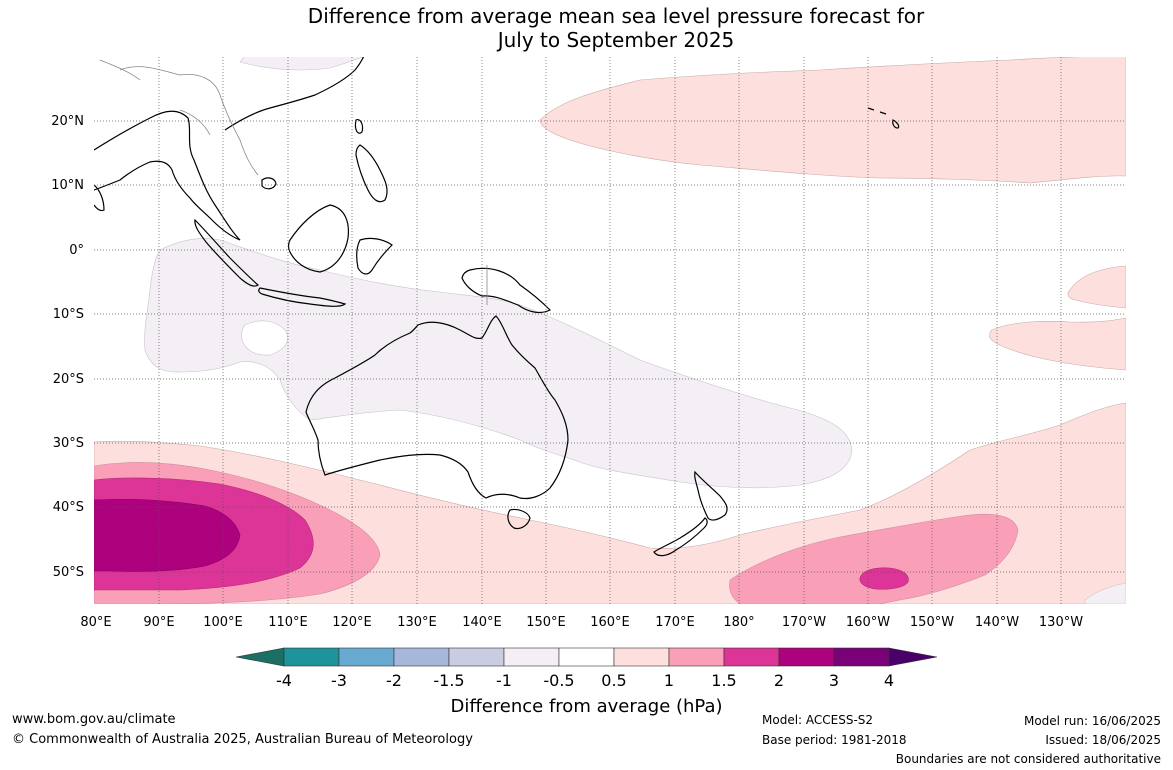  Describe the element at coordinates (482, 622) in the screenshot. I see `lon-label: 140°E` at that location.